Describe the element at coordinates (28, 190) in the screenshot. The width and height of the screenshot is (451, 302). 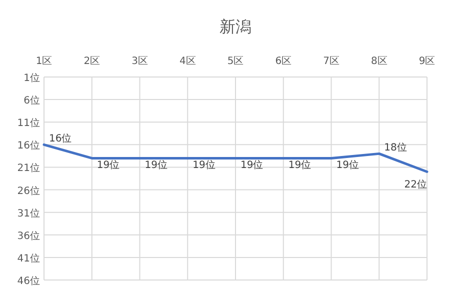
I see `y-tick-label: 26位` at that location.